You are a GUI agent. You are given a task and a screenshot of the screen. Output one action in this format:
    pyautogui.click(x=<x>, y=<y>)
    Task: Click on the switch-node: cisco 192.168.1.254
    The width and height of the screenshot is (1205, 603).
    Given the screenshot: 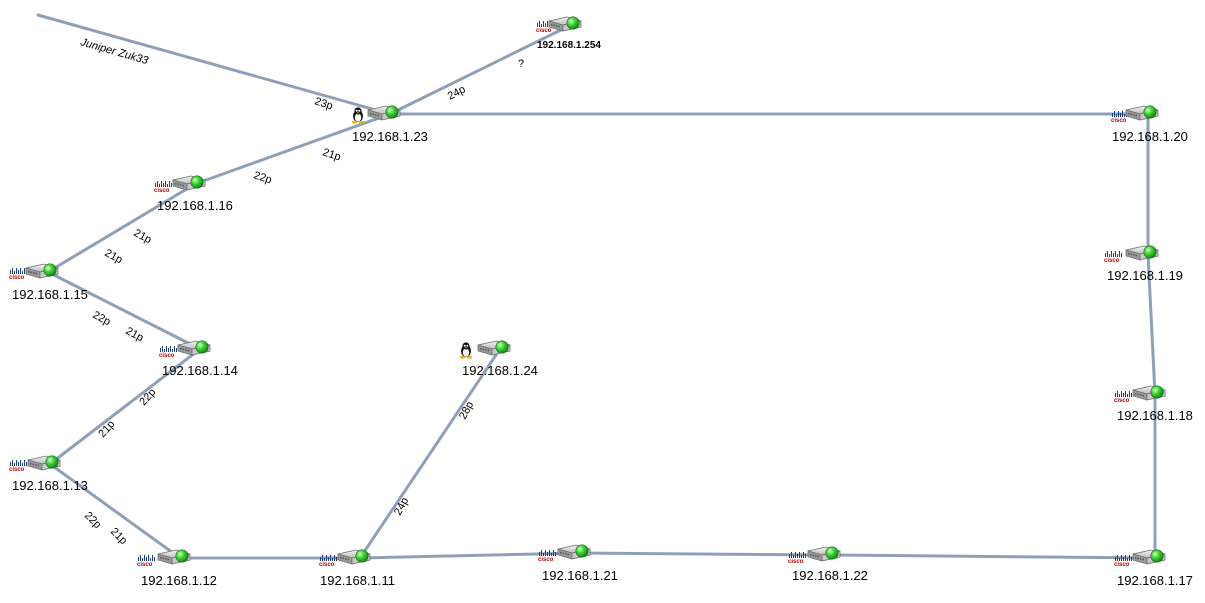 What is the action you would take?
    pyautogui.click(x=568, y=33)
    